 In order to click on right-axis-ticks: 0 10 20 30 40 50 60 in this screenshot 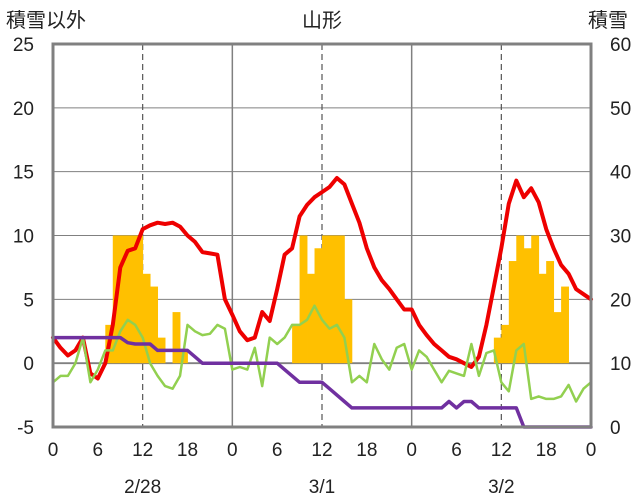, I will do `click(620, 237)`.